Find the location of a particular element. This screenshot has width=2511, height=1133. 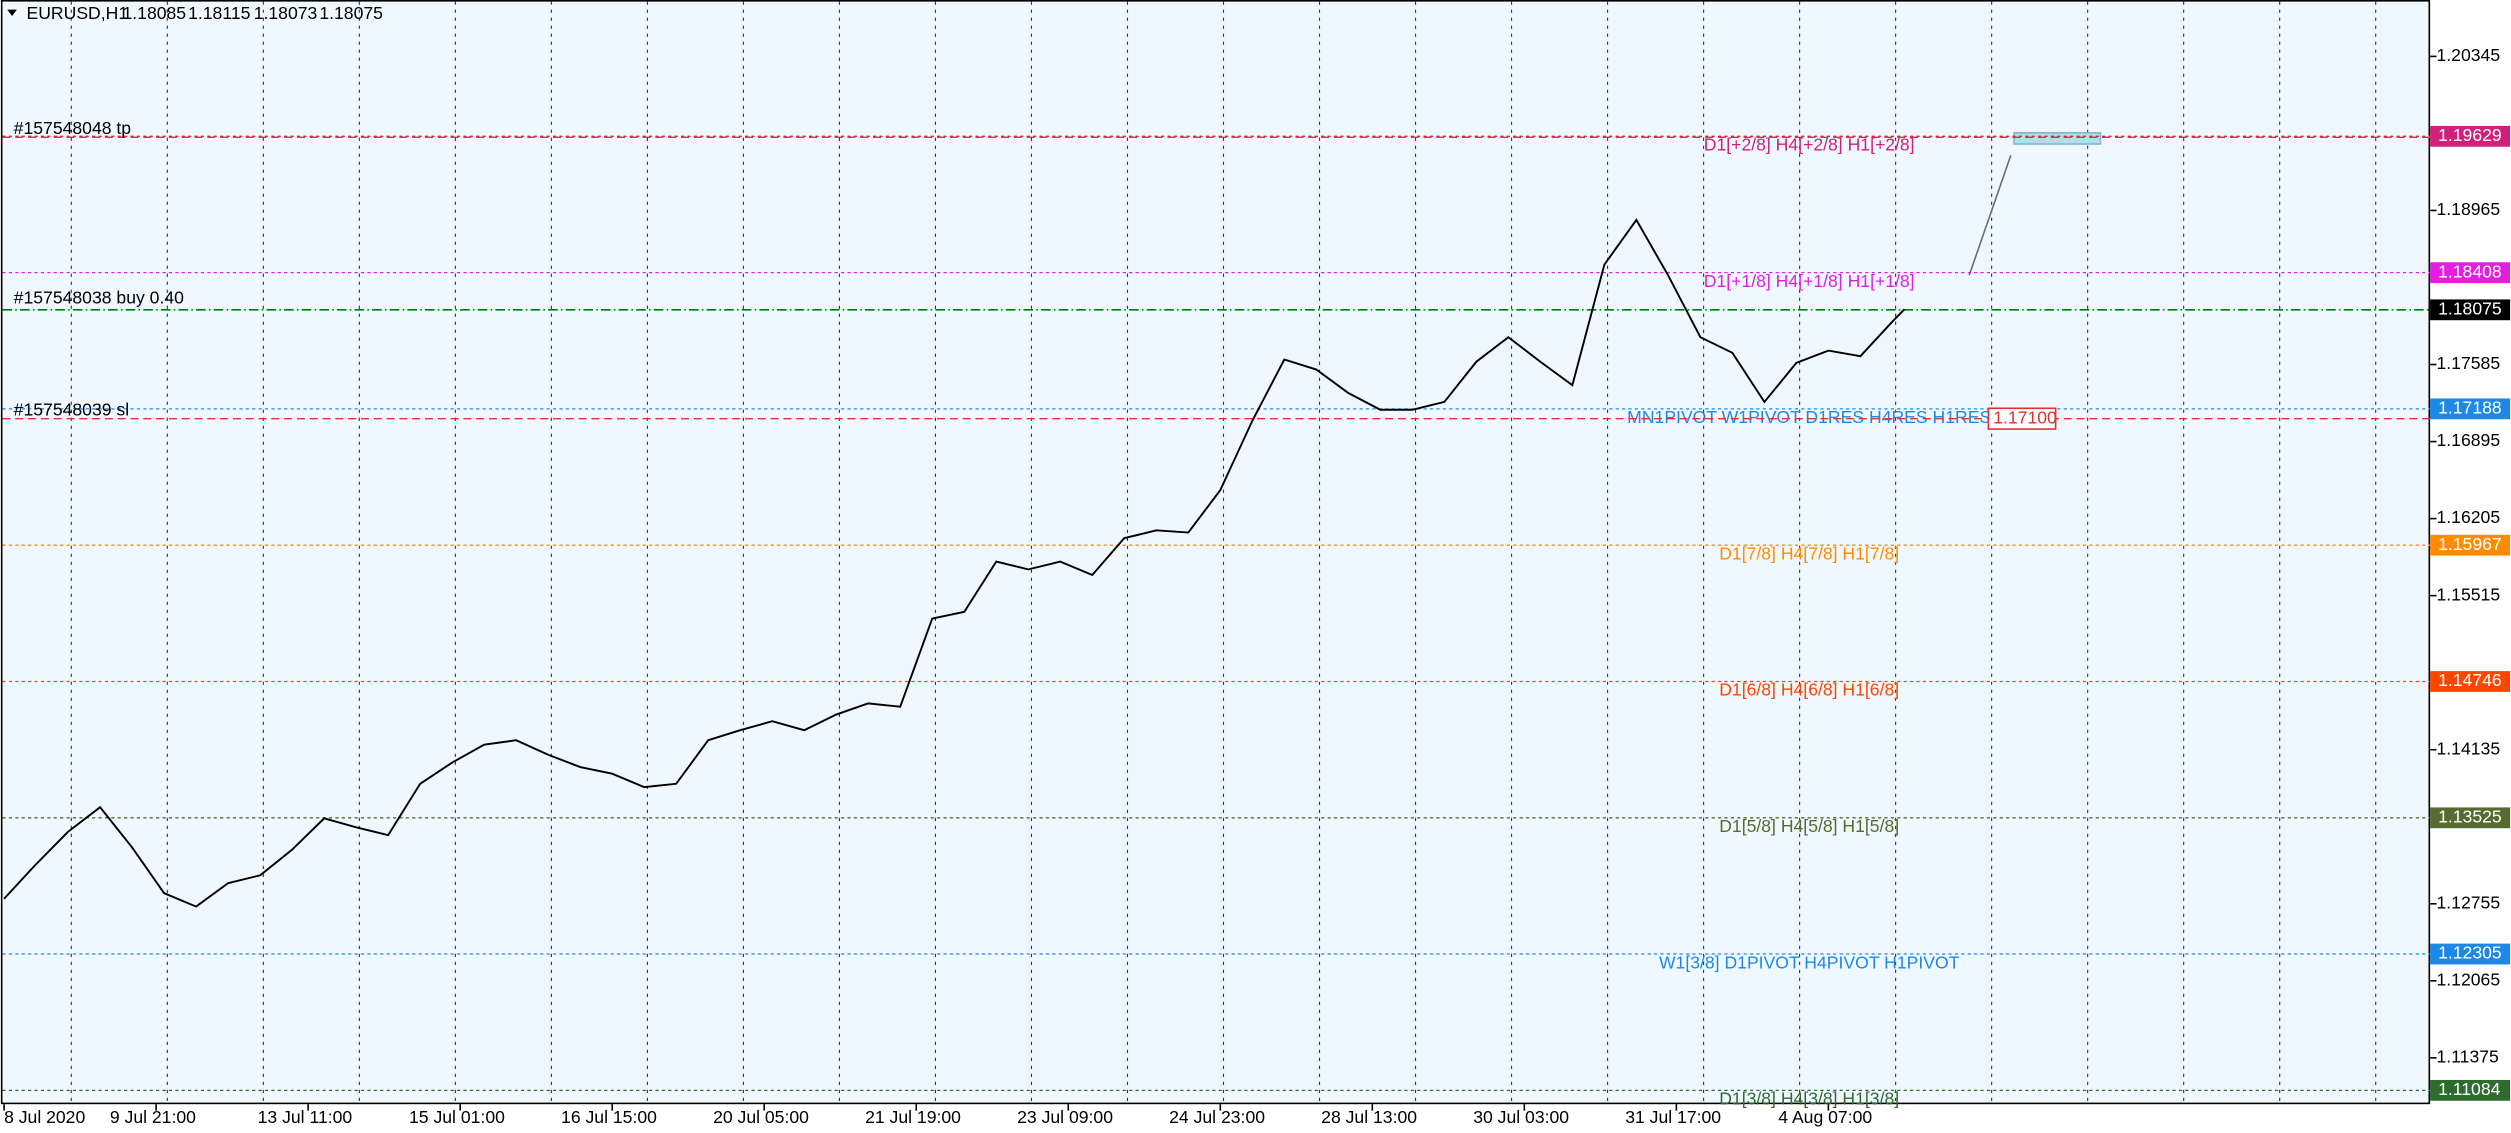

y-tick-label: 1.11375 is located at coordinates (2468, 1057).